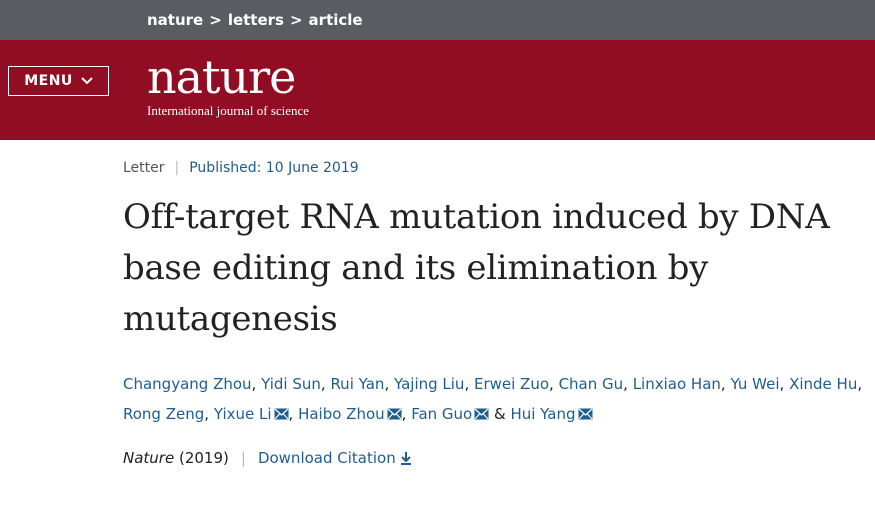 The height and width of the screenshot is (519, 875). I want to click on author-link: Yu Wei, so click(755, 384).